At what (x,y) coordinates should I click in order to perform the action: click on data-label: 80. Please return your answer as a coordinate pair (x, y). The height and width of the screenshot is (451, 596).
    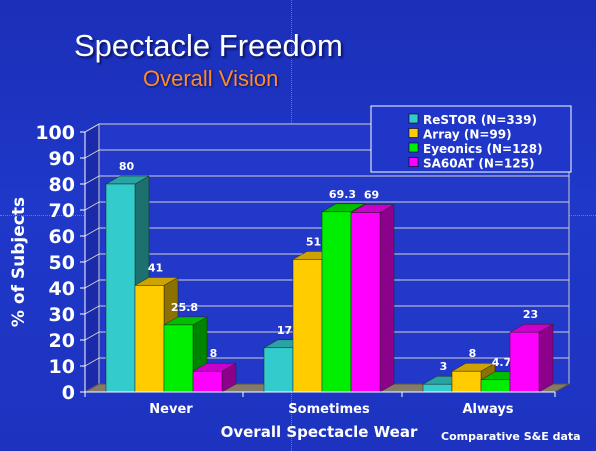
    Looking at the image, I should click on (127, 166).